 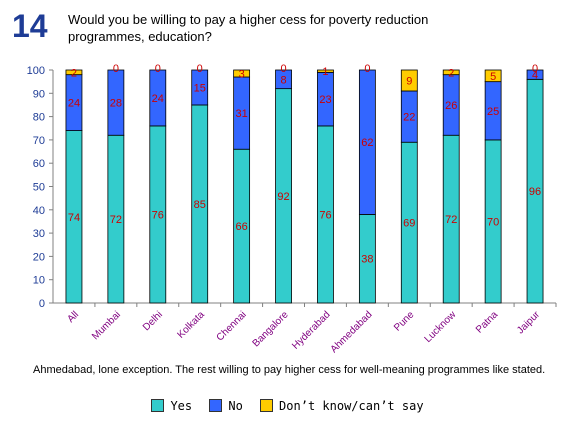 What do you see at coordinates (283, 197) in the screenshot?
I see `data-label-yes: 92` at bounding box center [283, 197].